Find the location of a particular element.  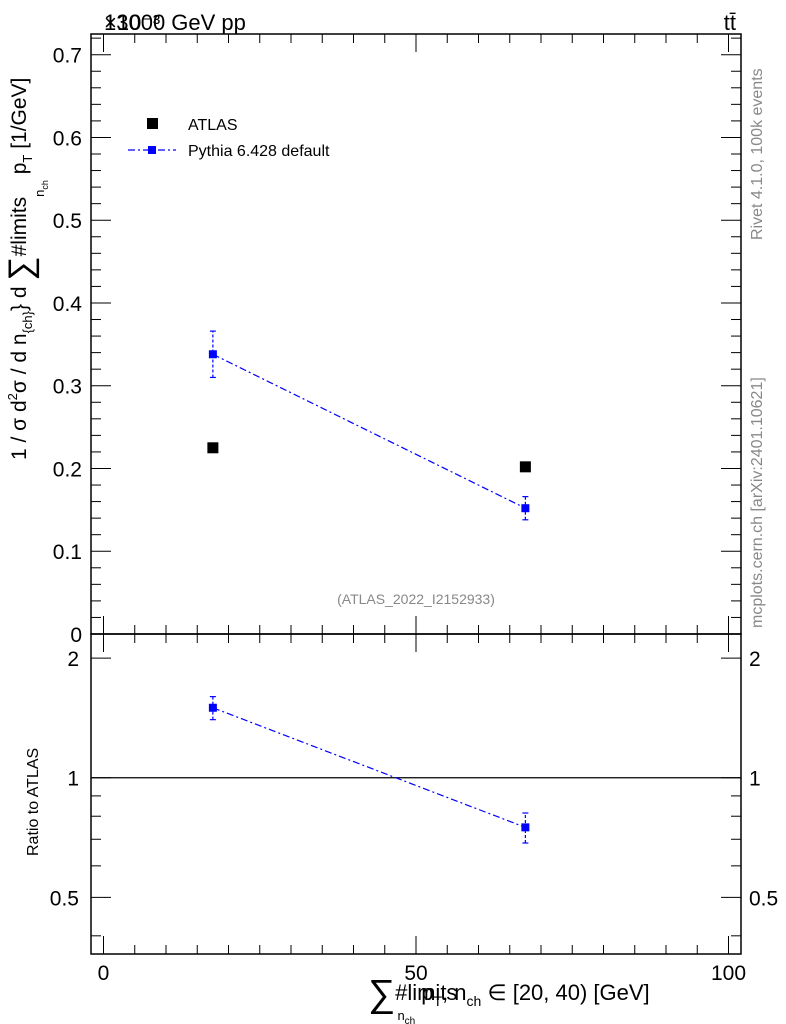

exponent-label: ×10⁻³ is located at coordinates (132, 22).